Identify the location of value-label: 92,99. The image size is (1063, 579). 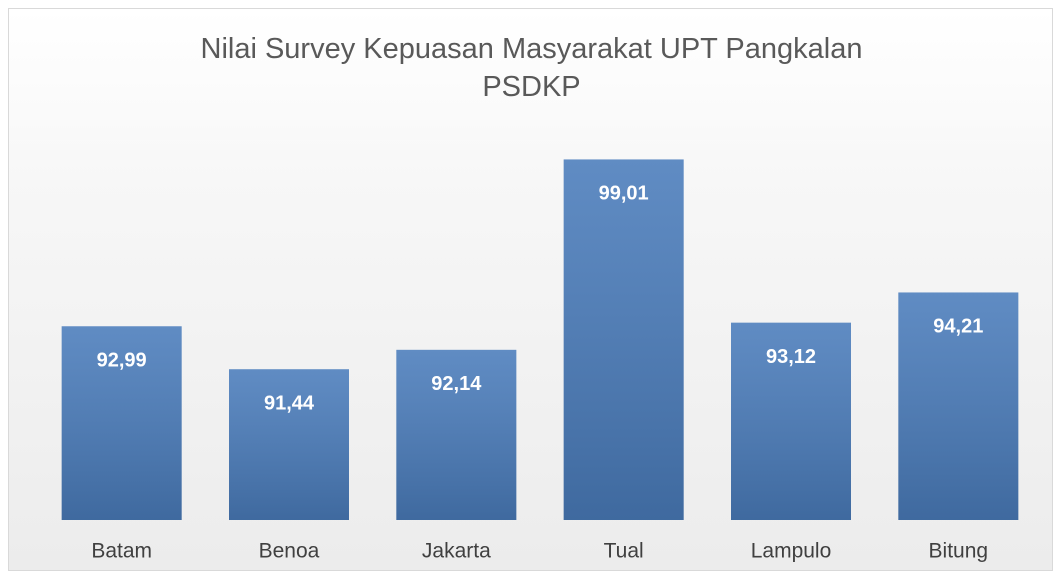
(122, 361).